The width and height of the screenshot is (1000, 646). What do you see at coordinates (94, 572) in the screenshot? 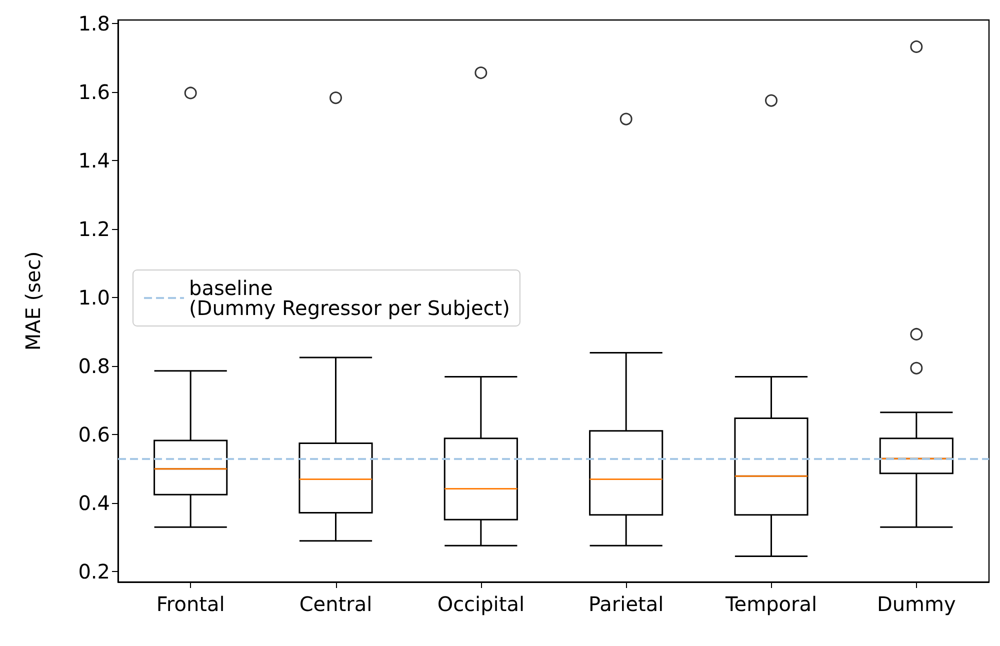
I see `y-tick-label: 0.2` at bounding box center [94, 572].